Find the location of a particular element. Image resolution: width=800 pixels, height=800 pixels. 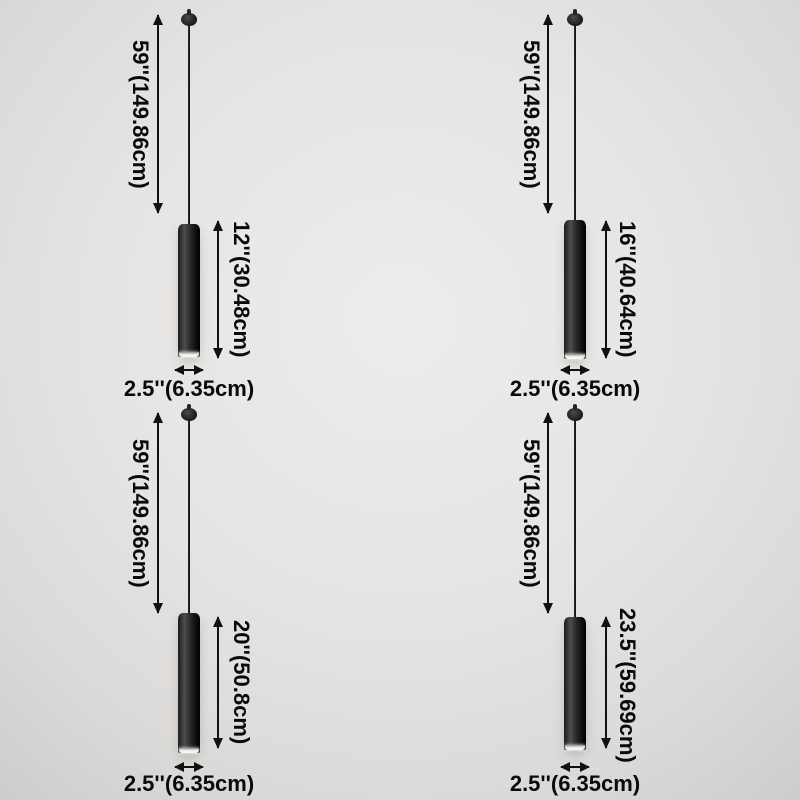

fixture-height-label: 12''(30.48cm) is located at coordinates (241, 289).